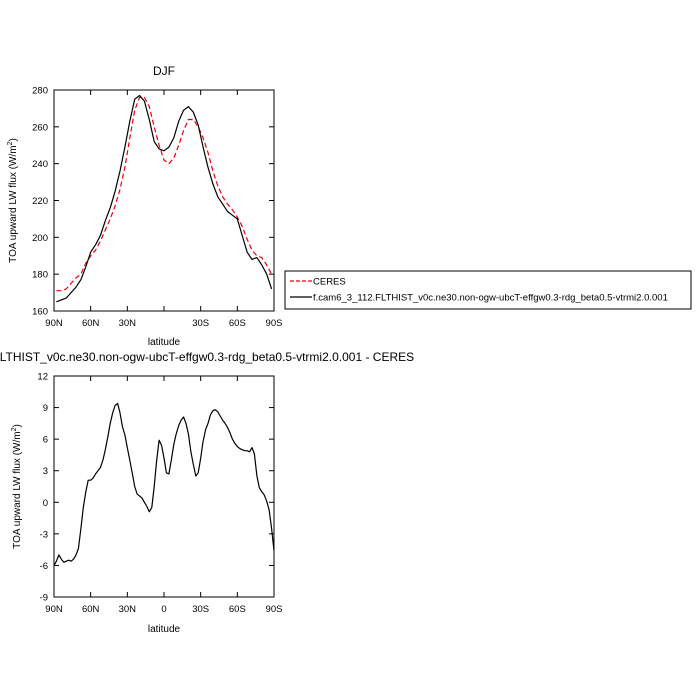  I want to click on y-tick-label: 12, so click(42, 377).